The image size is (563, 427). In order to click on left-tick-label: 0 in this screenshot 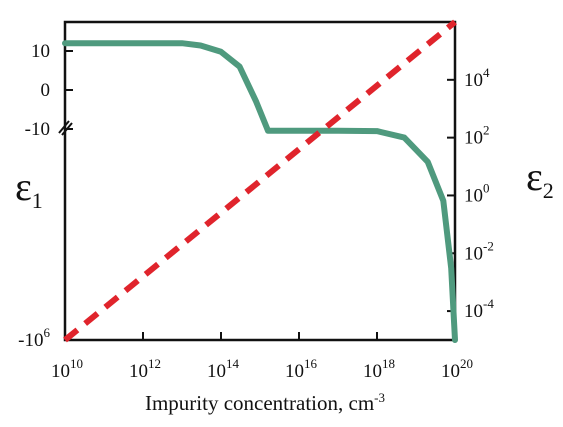, I will do `click(46, 90)`.